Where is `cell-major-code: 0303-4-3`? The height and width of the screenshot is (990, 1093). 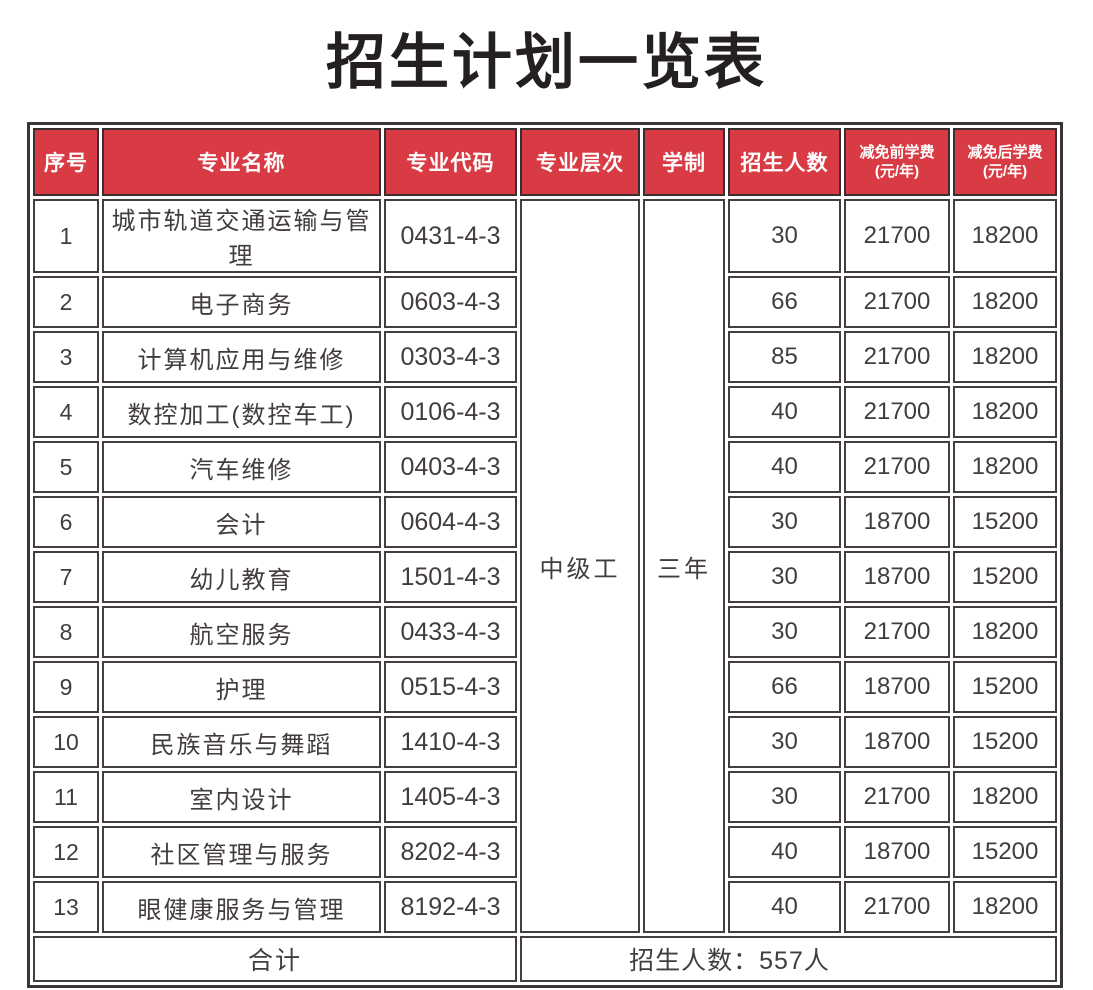
cell-major-code: 0303-4-3 is located at coordinates (450, 357).